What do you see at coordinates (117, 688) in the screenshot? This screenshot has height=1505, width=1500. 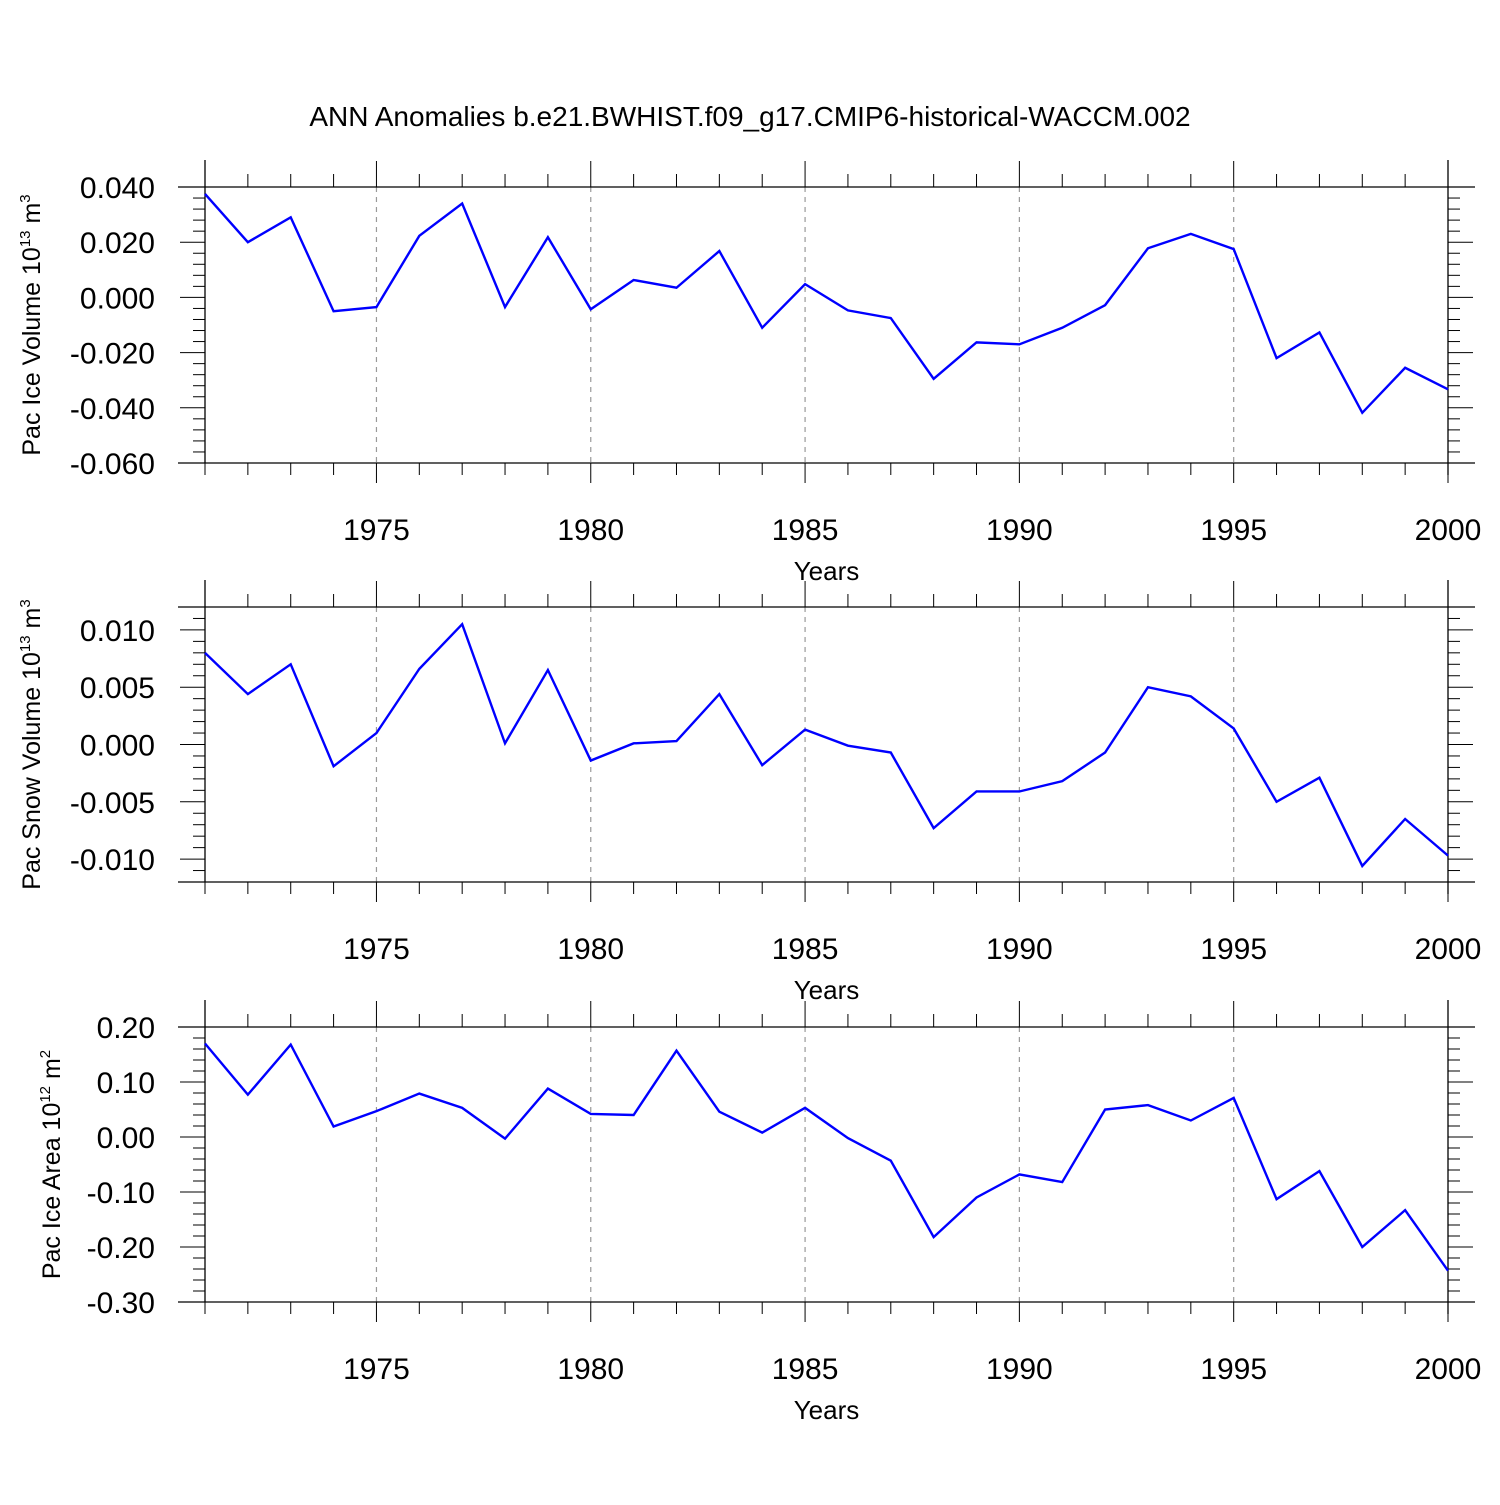 I see `y-tick-label: 0.005` at bounding box center [117, 688].